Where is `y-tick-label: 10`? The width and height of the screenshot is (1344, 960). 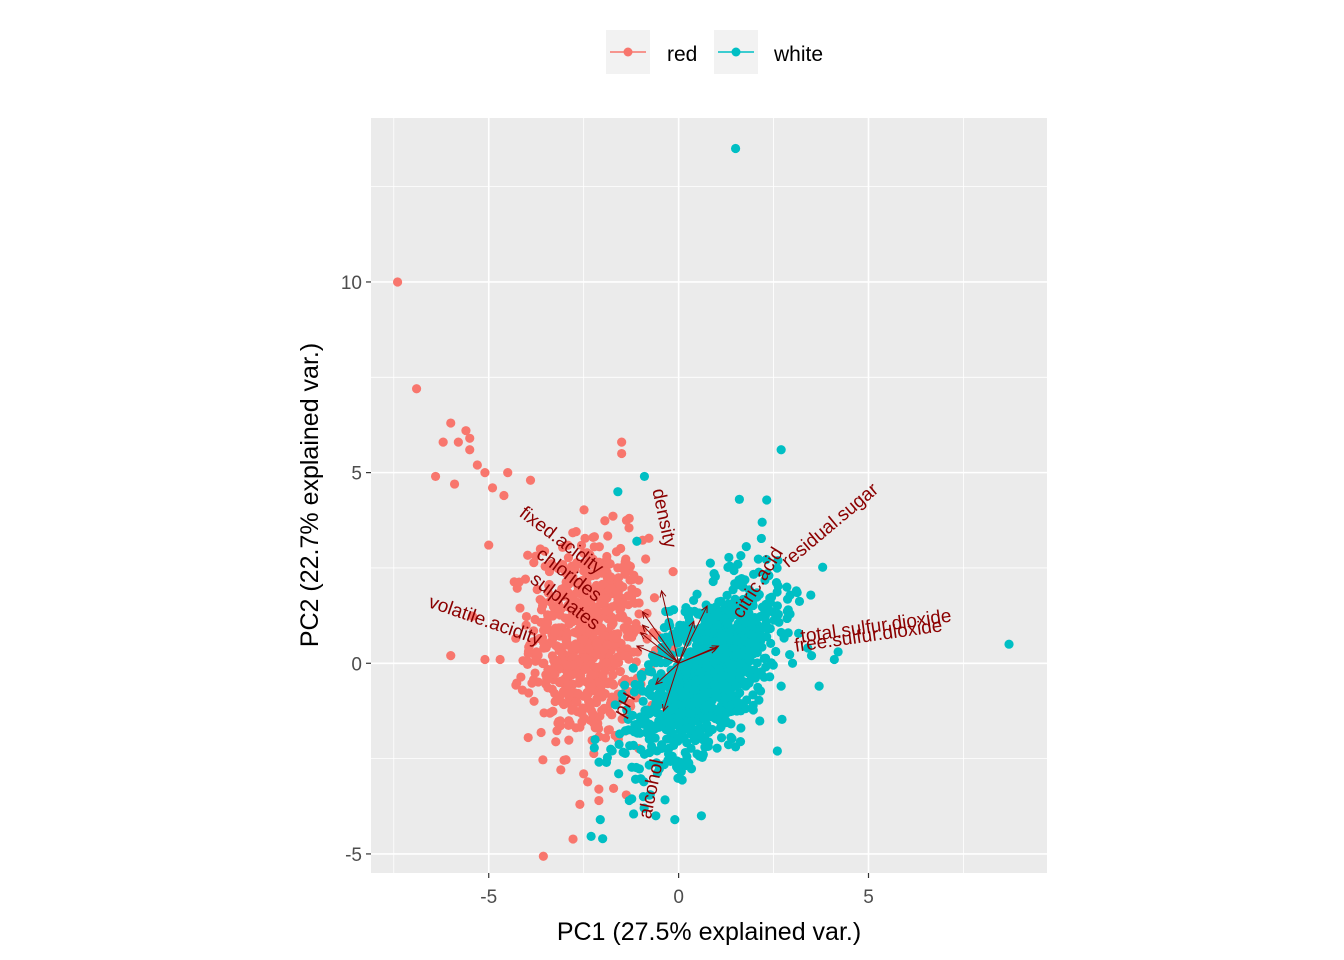
y-tick-label: 10 is located at coordinates (351, 283).